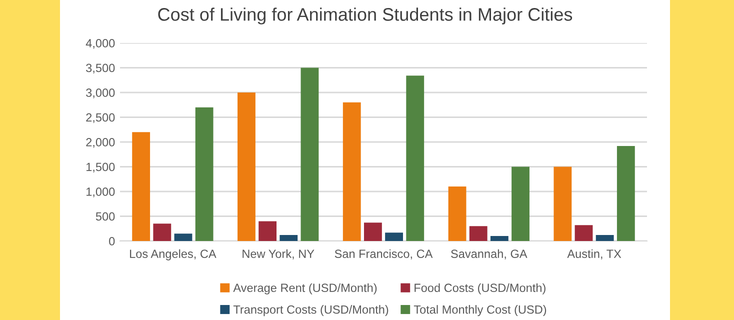 The width and height of the screenshot is (734, 320). Describe the element at coordinates (100, 118) in the screenshot. I see `y-tick-label: 2,500` at that location.